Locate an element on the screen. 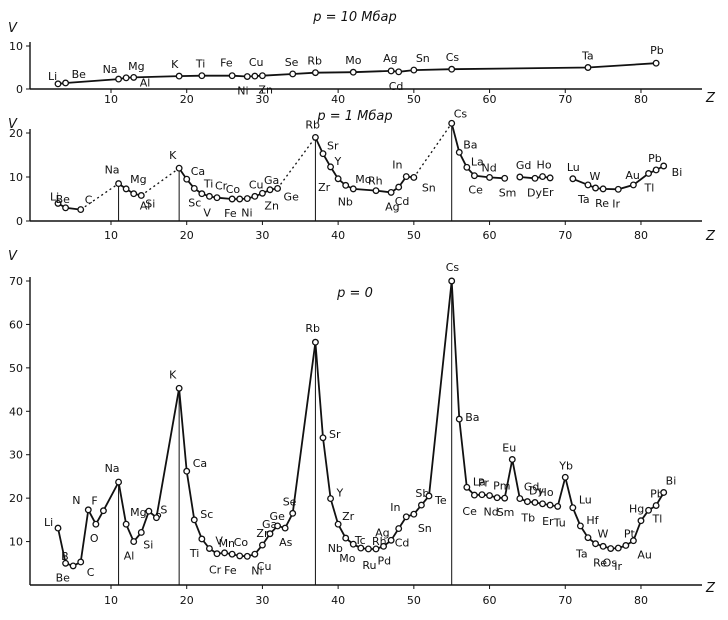  point-marker-dy is located at coordinates (535, 178).